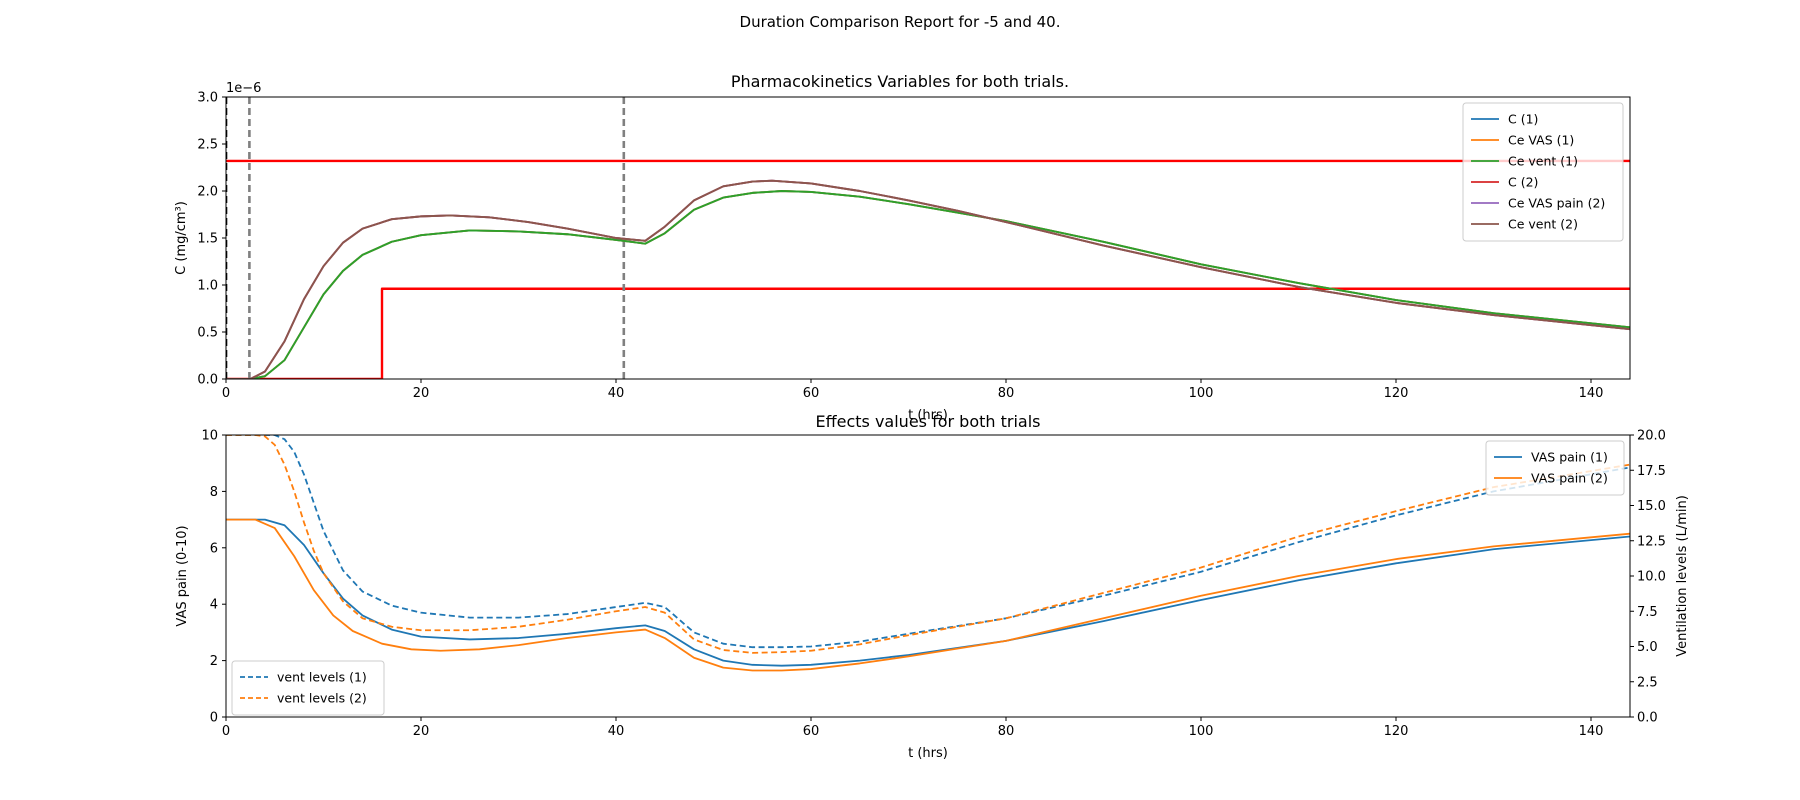 This screenshot has height=800, width=1800. What do you see at coordinates (1651, 471) in the screenshot?
I see `effects-y2tick-label: 17.5` at bounding box center [1651, 471].